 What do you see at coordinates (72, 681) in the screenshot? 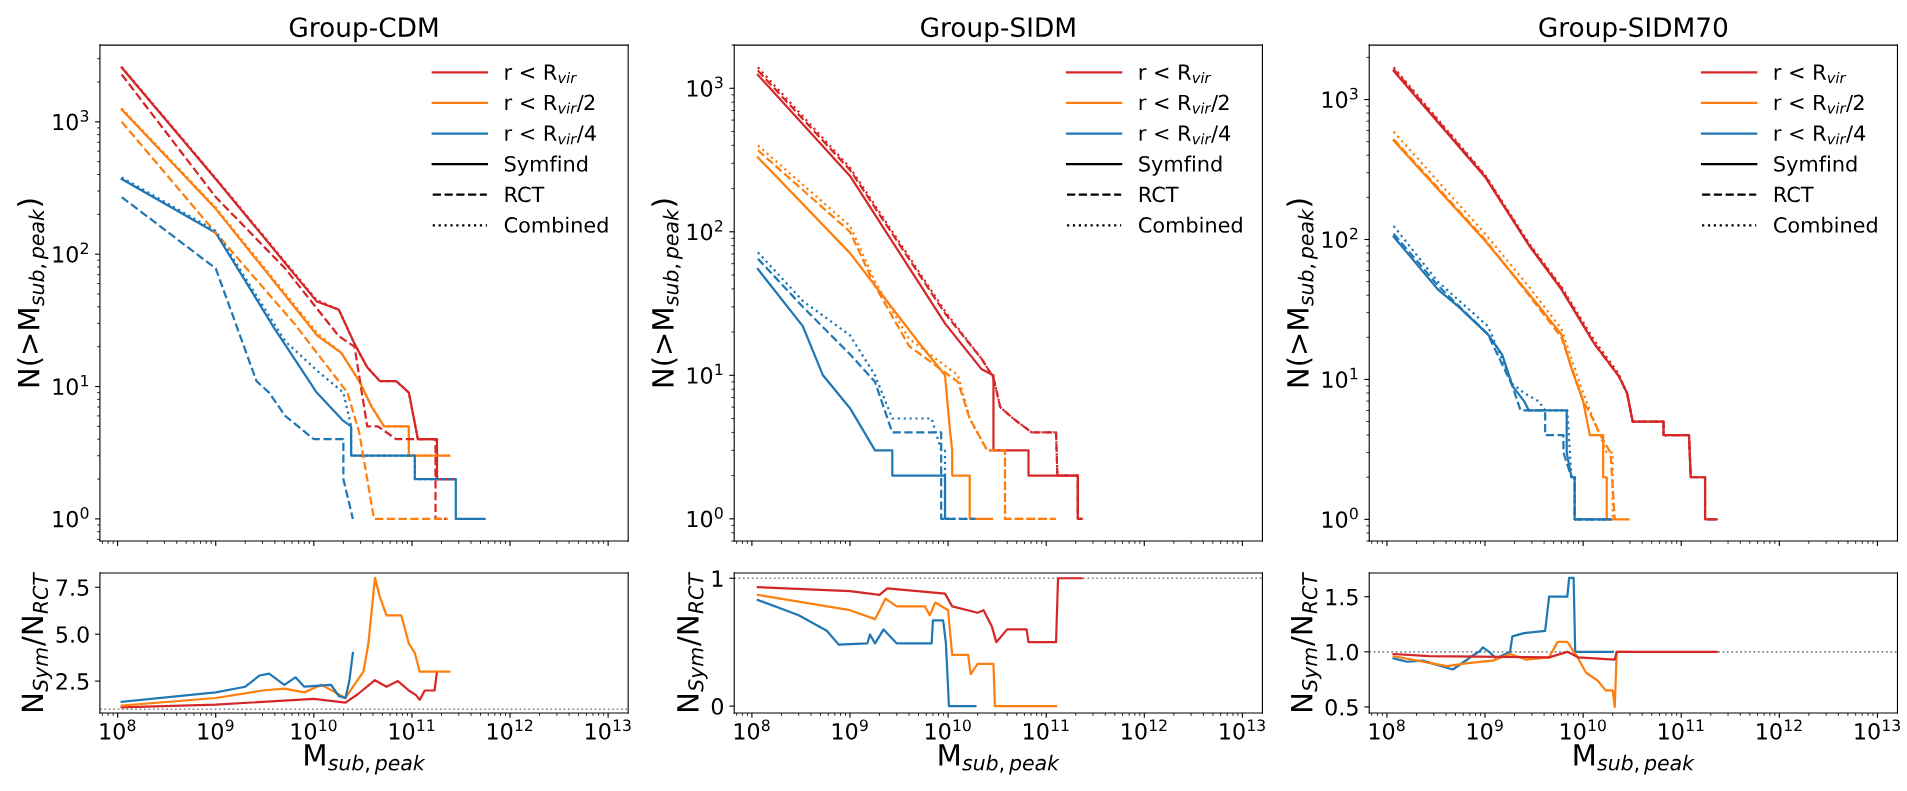
I see `y-tick-label: 2.5` at bounding box center [72, 681].